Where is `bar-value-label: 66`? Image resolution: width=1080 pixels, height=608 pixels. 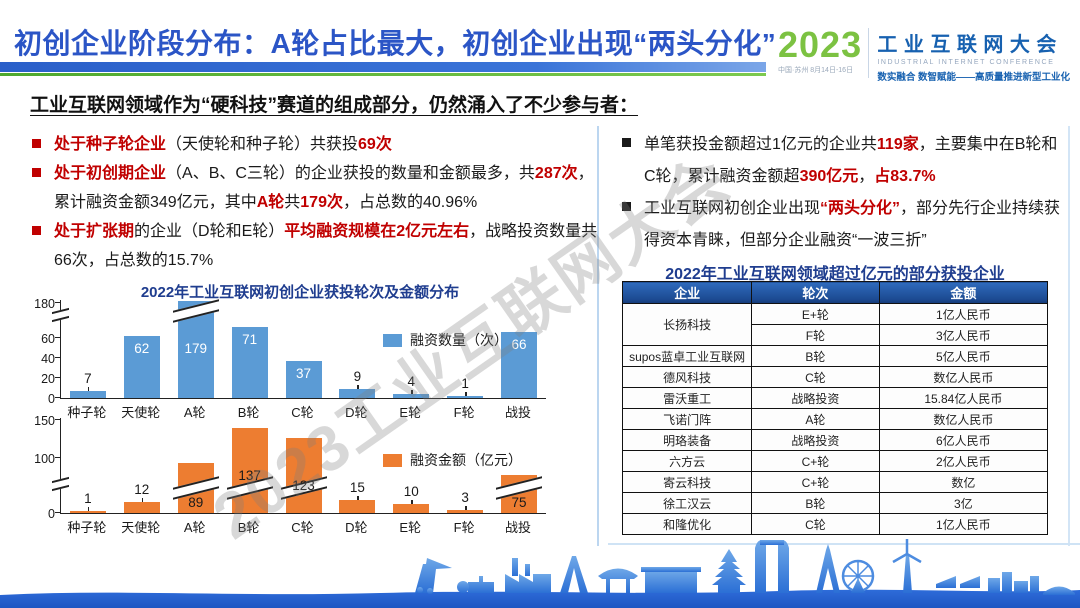
bar-value-label: 66 is located at coordinates (519, 344).